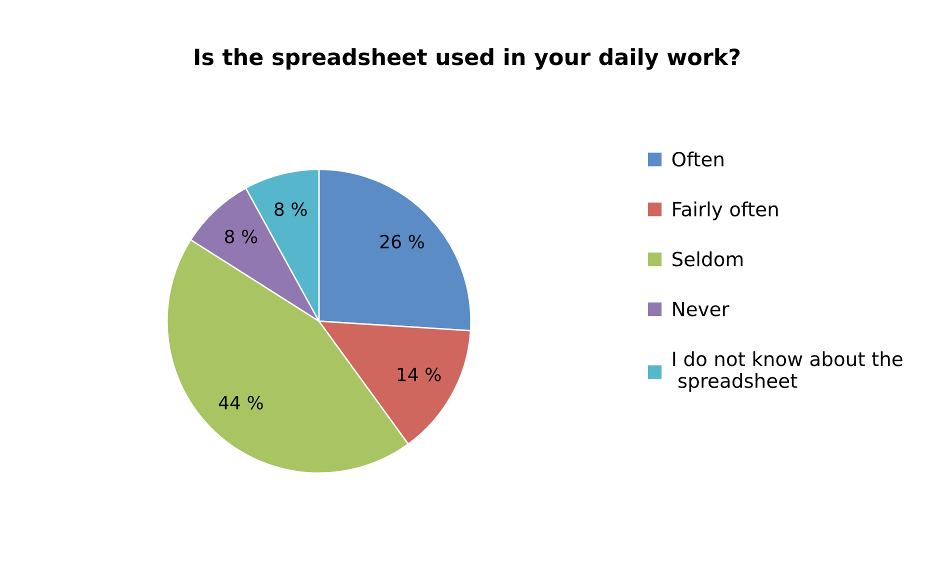 The height and width of the screenshot is (566, 934). I want to click on data-label: 14 %, so click(419, 375).